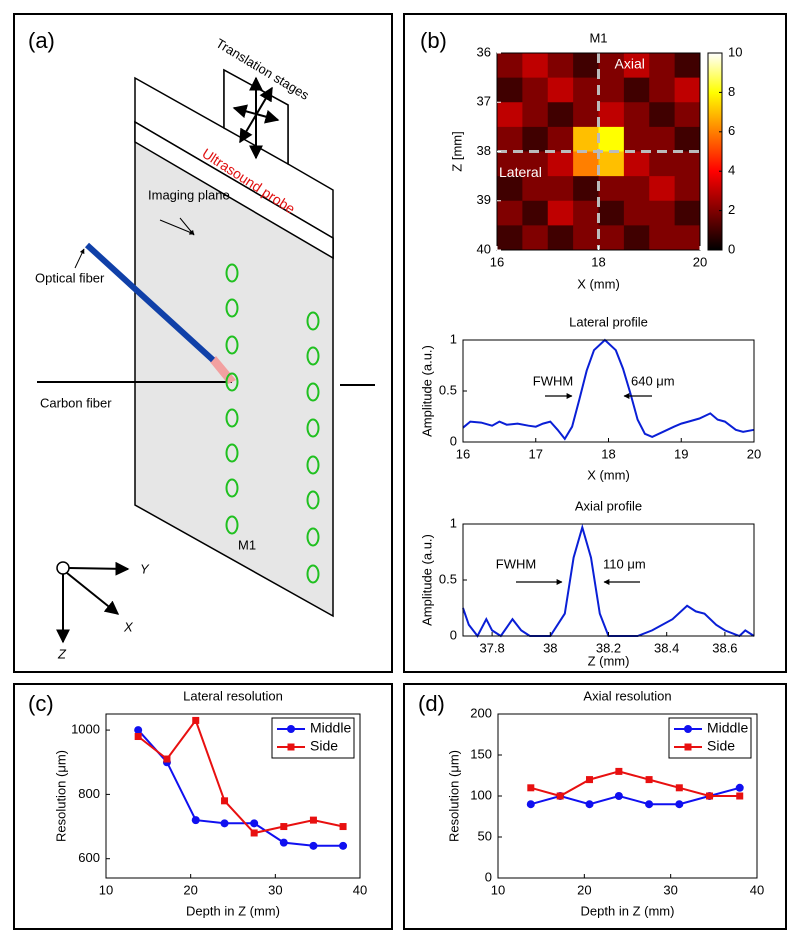  What do you see at coordinates (60, 796) in the screenshot?
I see `y-axis-label: Resolution (μm)` at bounding box center [60, 796].